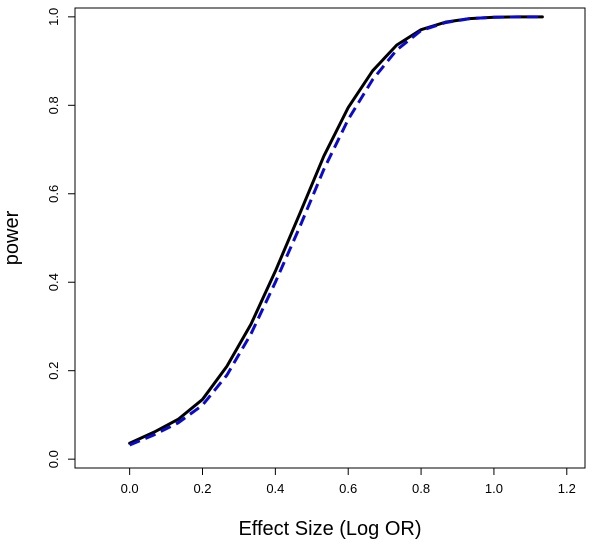  I want to click on x-tick-label: 0.0, so click(130, 488).